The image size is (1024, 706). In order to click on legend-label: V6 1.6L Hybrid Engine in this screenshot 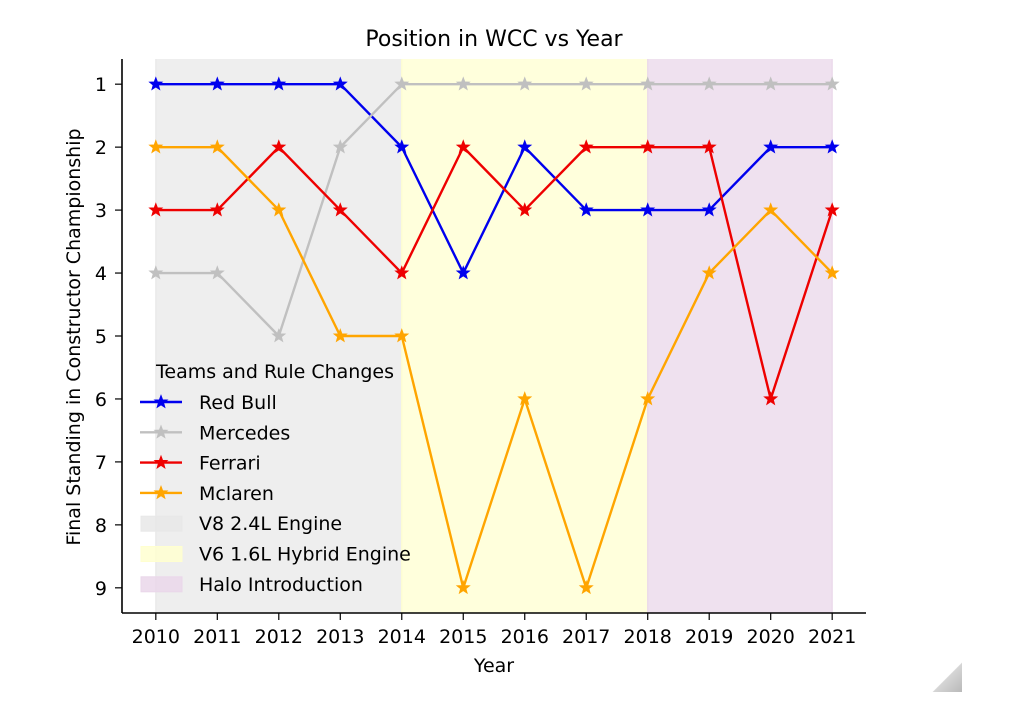, I will do `click(305, 555)`.